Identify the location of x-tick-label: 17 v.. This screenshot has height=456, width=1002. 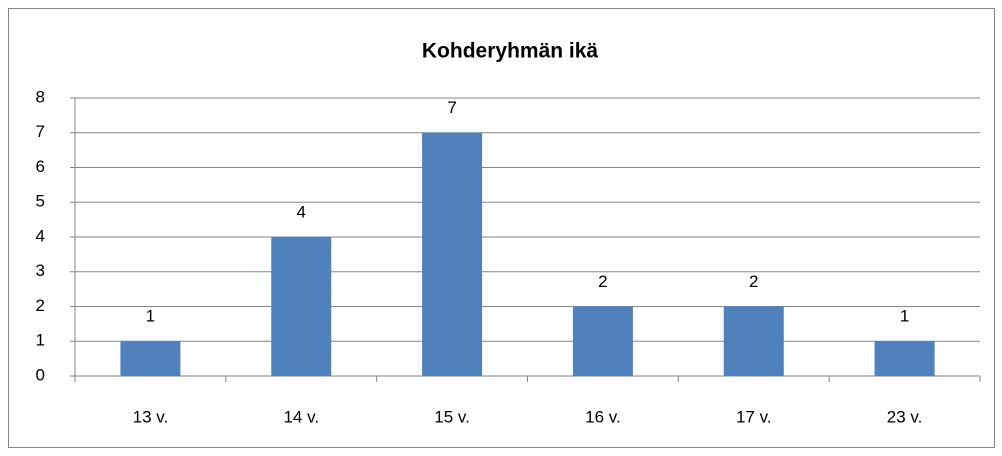
(754, 416).